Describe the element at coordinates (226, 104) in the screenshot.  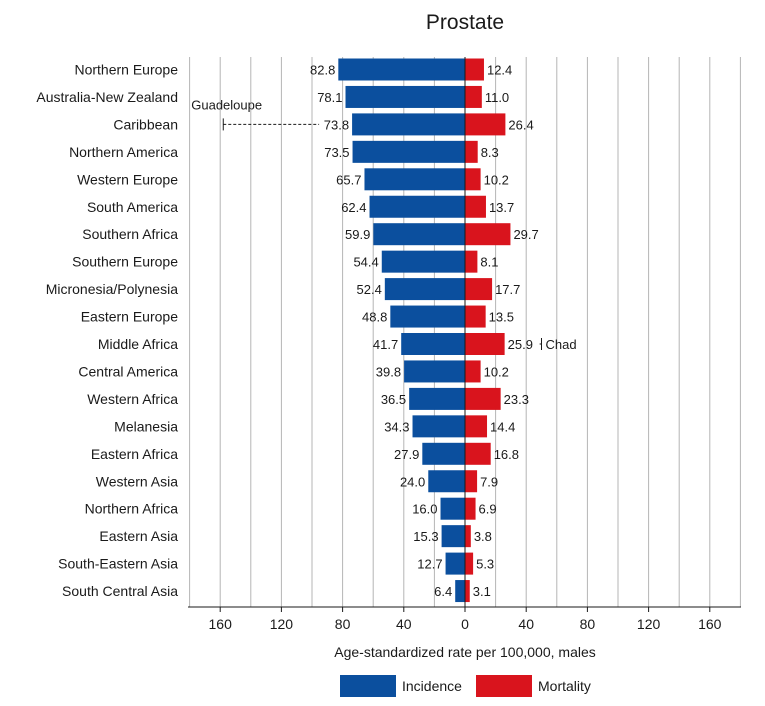
I see `annotation-label: Guadeloupe` at that location.